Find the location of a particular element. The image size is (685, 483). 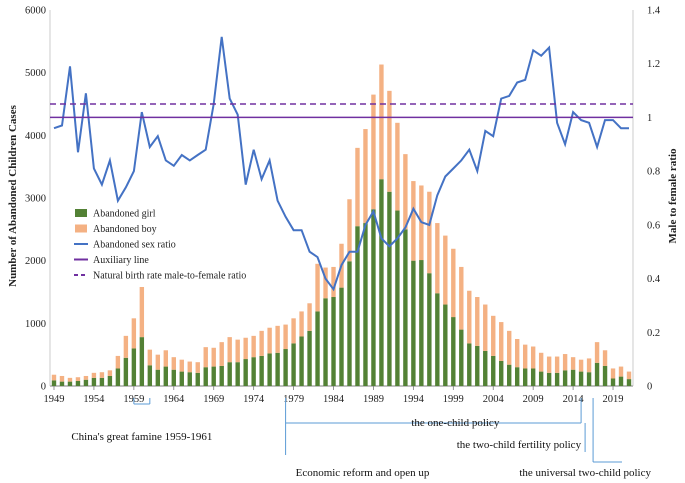

y-tick-label: 3000 is located at coordinates (35, 199).